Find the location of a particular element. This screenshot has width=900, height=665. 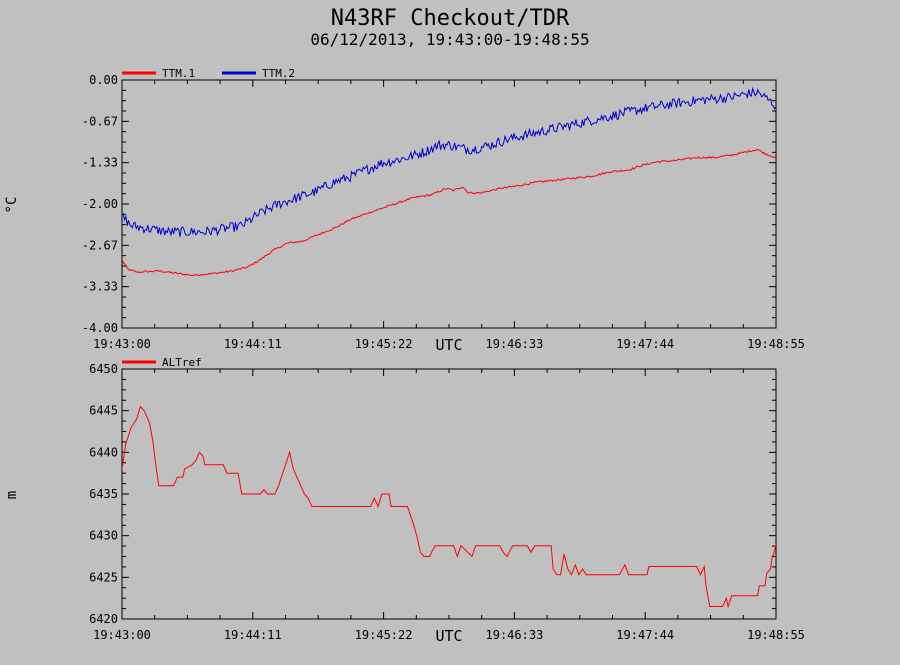

chart-subtitle: 06/12/2013, 19:43:00-19:48:55 is located at coordinates (449, 39).